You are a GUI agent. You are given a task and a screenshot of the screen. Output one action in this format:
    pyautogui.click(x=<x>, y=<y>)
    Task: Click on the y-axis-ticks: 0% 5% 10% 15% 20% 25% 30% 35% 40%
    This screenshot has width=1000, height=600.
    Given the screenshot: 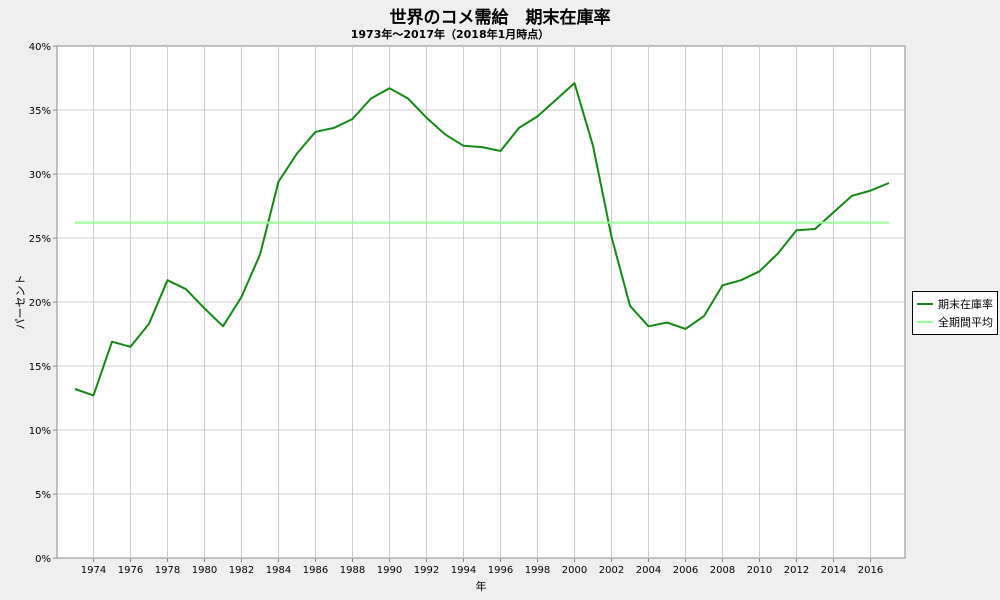 What is the action you would take?
    pyautogui.click(x=43, y=303)
    